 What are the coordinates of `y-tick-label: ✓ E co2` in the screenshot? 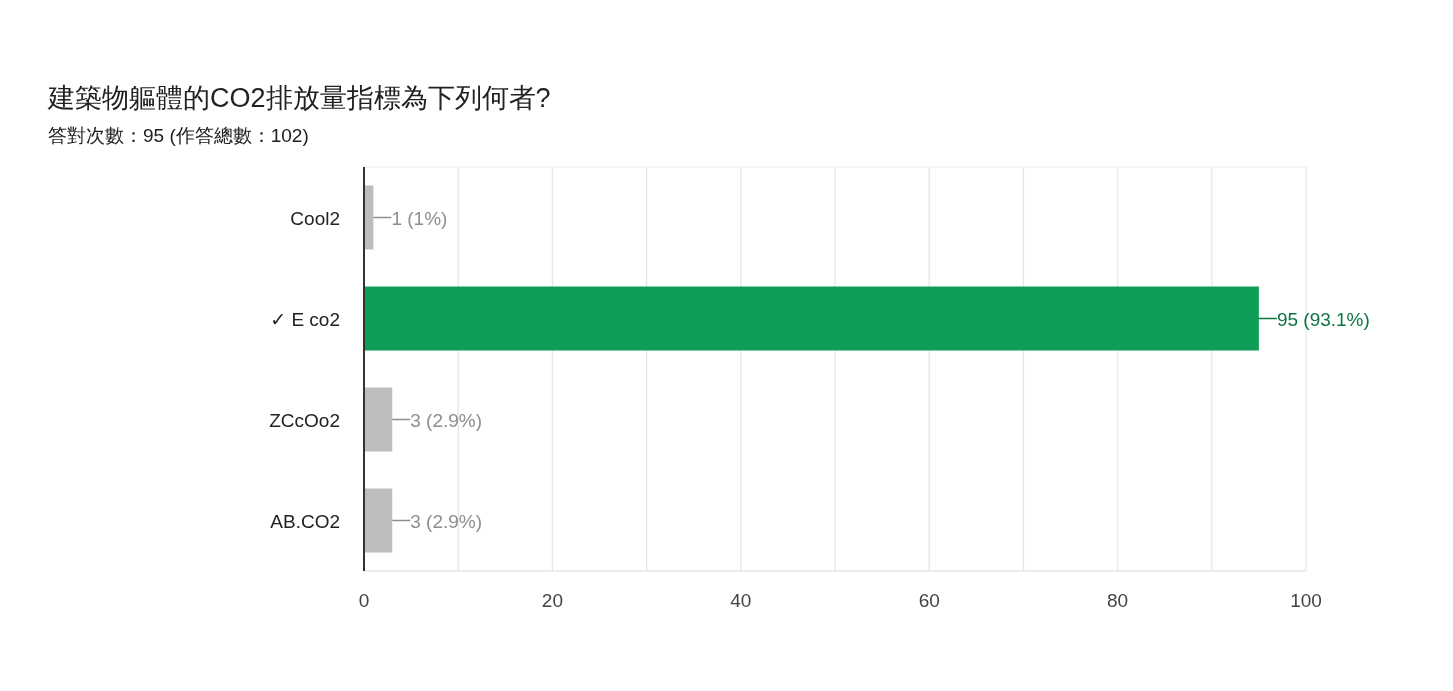 It's located at (305, 319).